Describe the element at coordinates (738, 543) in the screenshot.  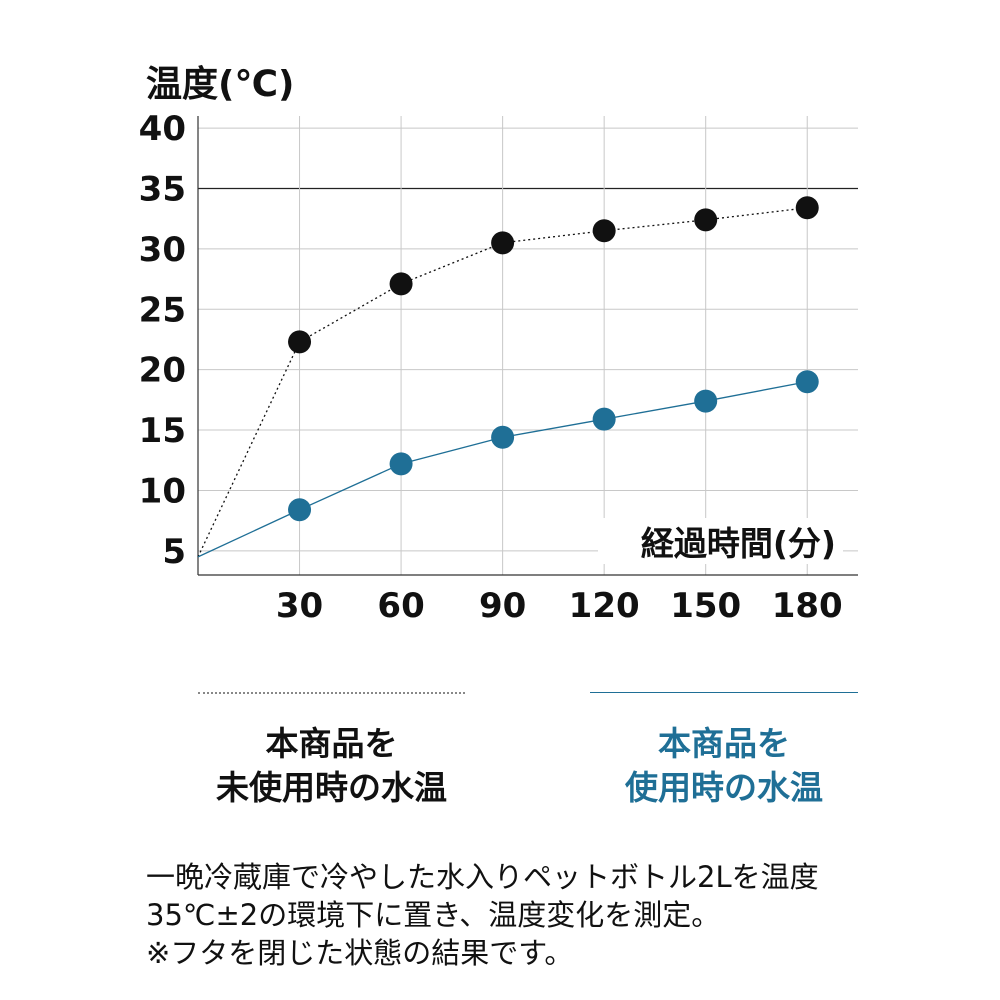
I see `x-axis-label: 経過時間(分)` at that location.